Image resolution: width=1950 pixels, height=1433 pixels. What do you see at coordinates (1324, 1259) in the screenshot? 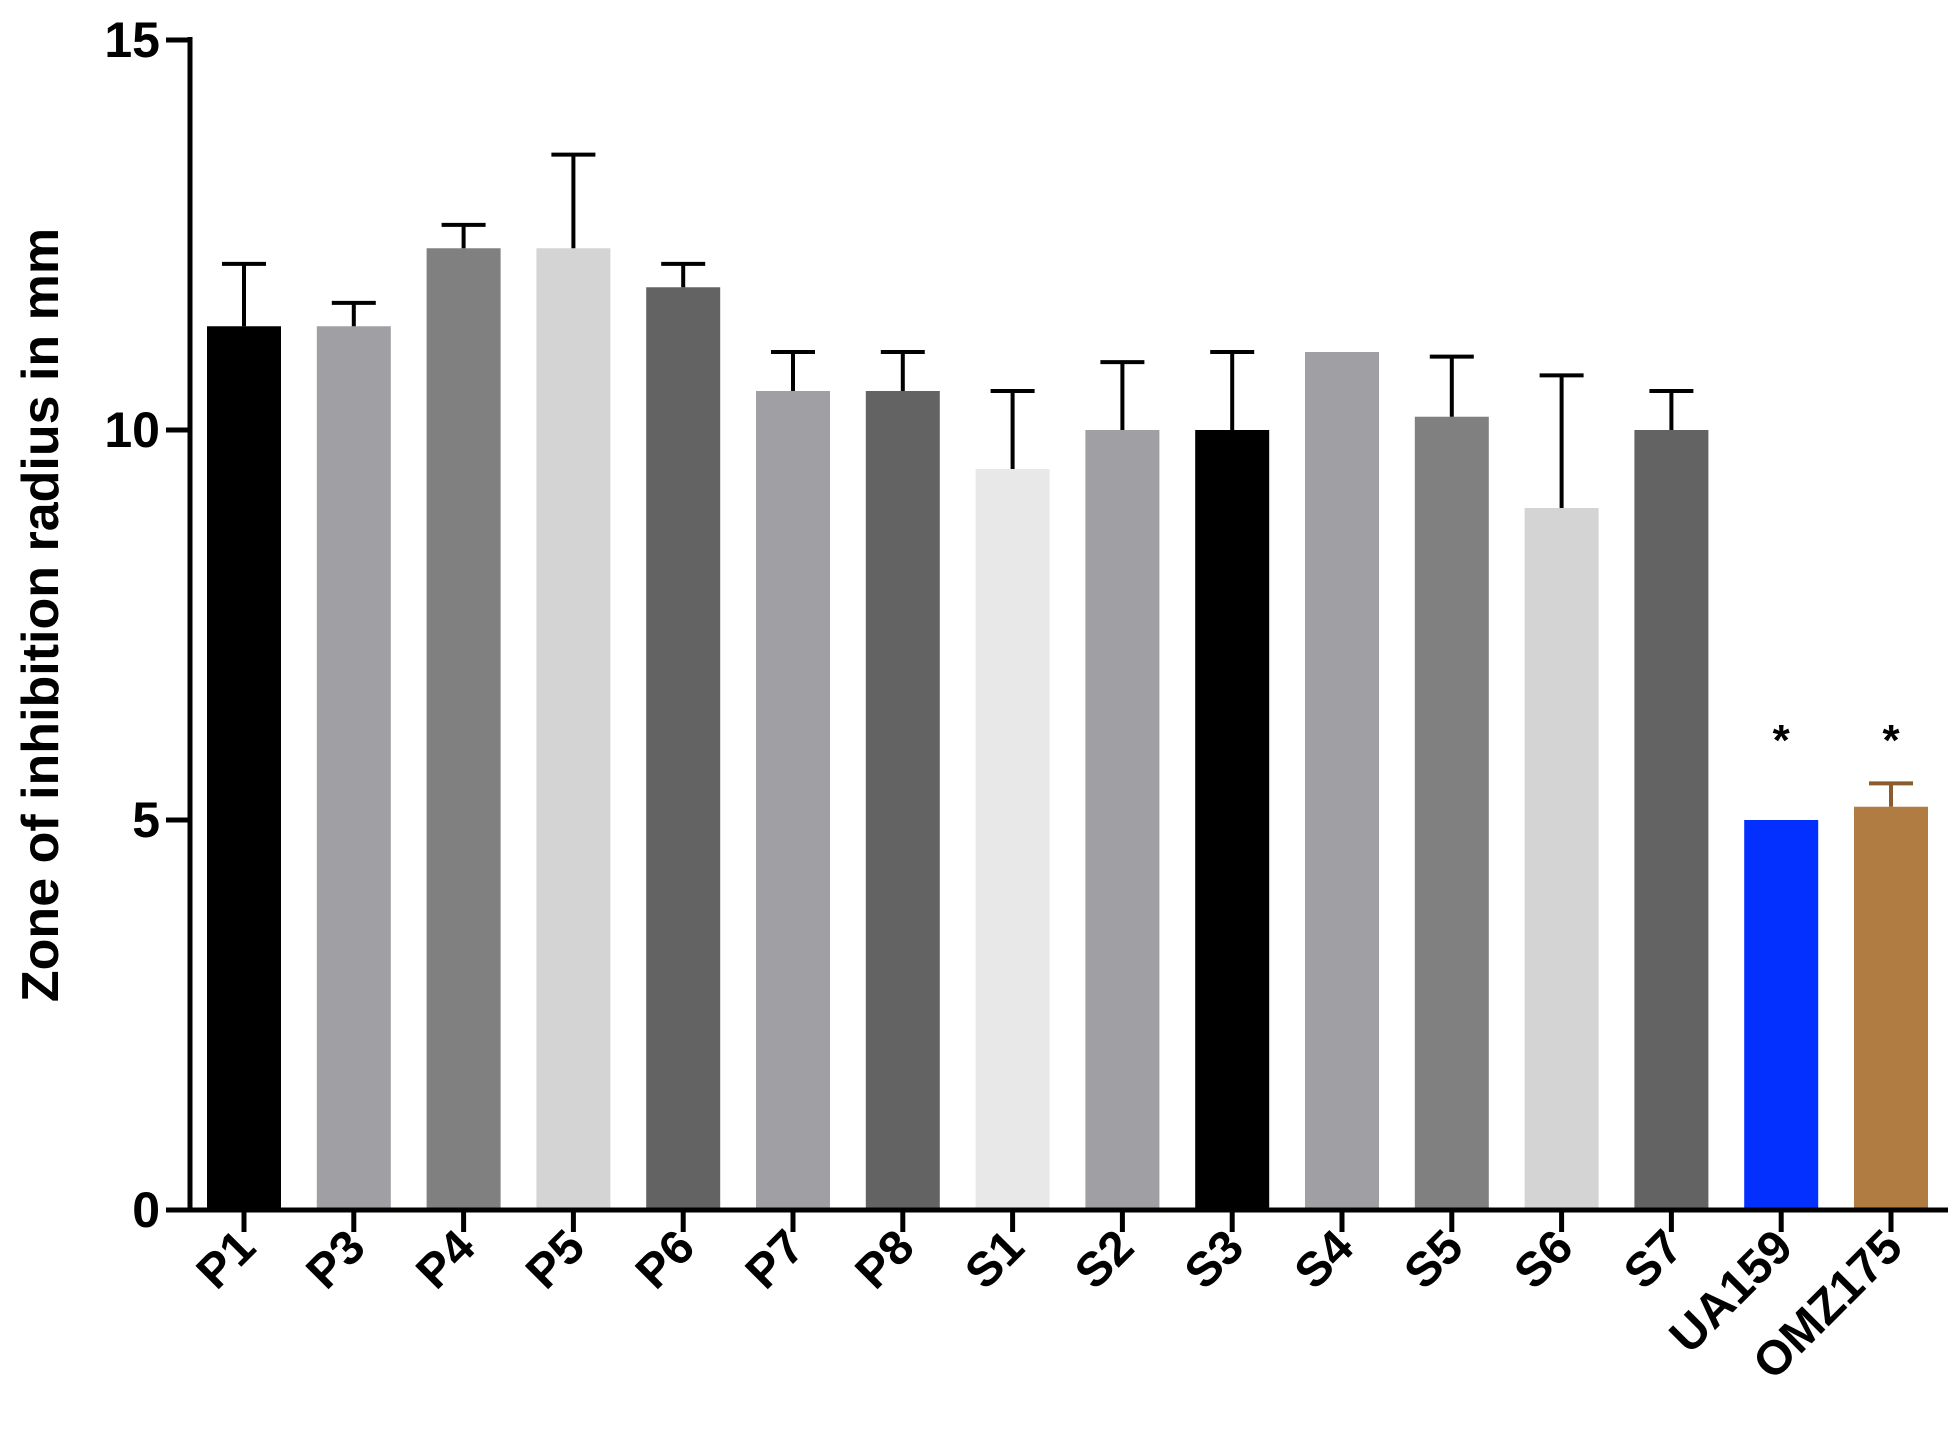
I see `x-tick-label-s4: S4` at bounding box center [1324, 1259].